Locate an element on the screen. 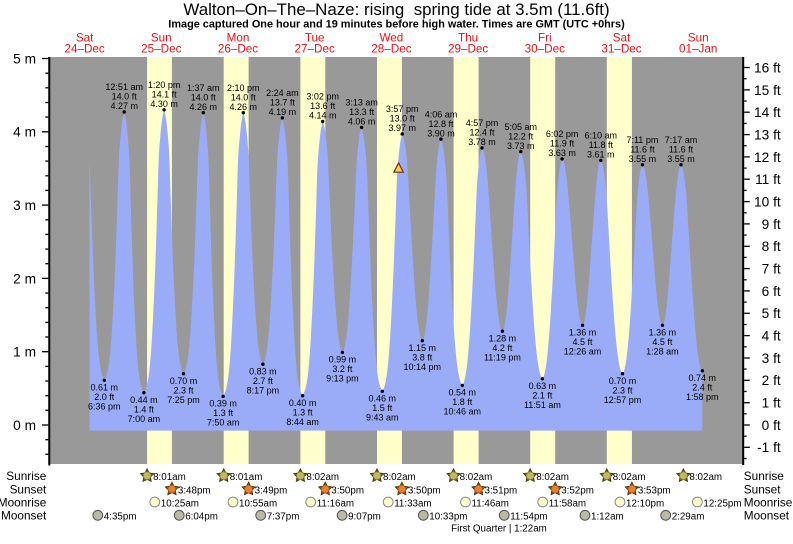 Image resolution: width=793 pixels, height=544 pixels. svg-text: First Quarter | 1:22am is located at coordinates (499, 528).